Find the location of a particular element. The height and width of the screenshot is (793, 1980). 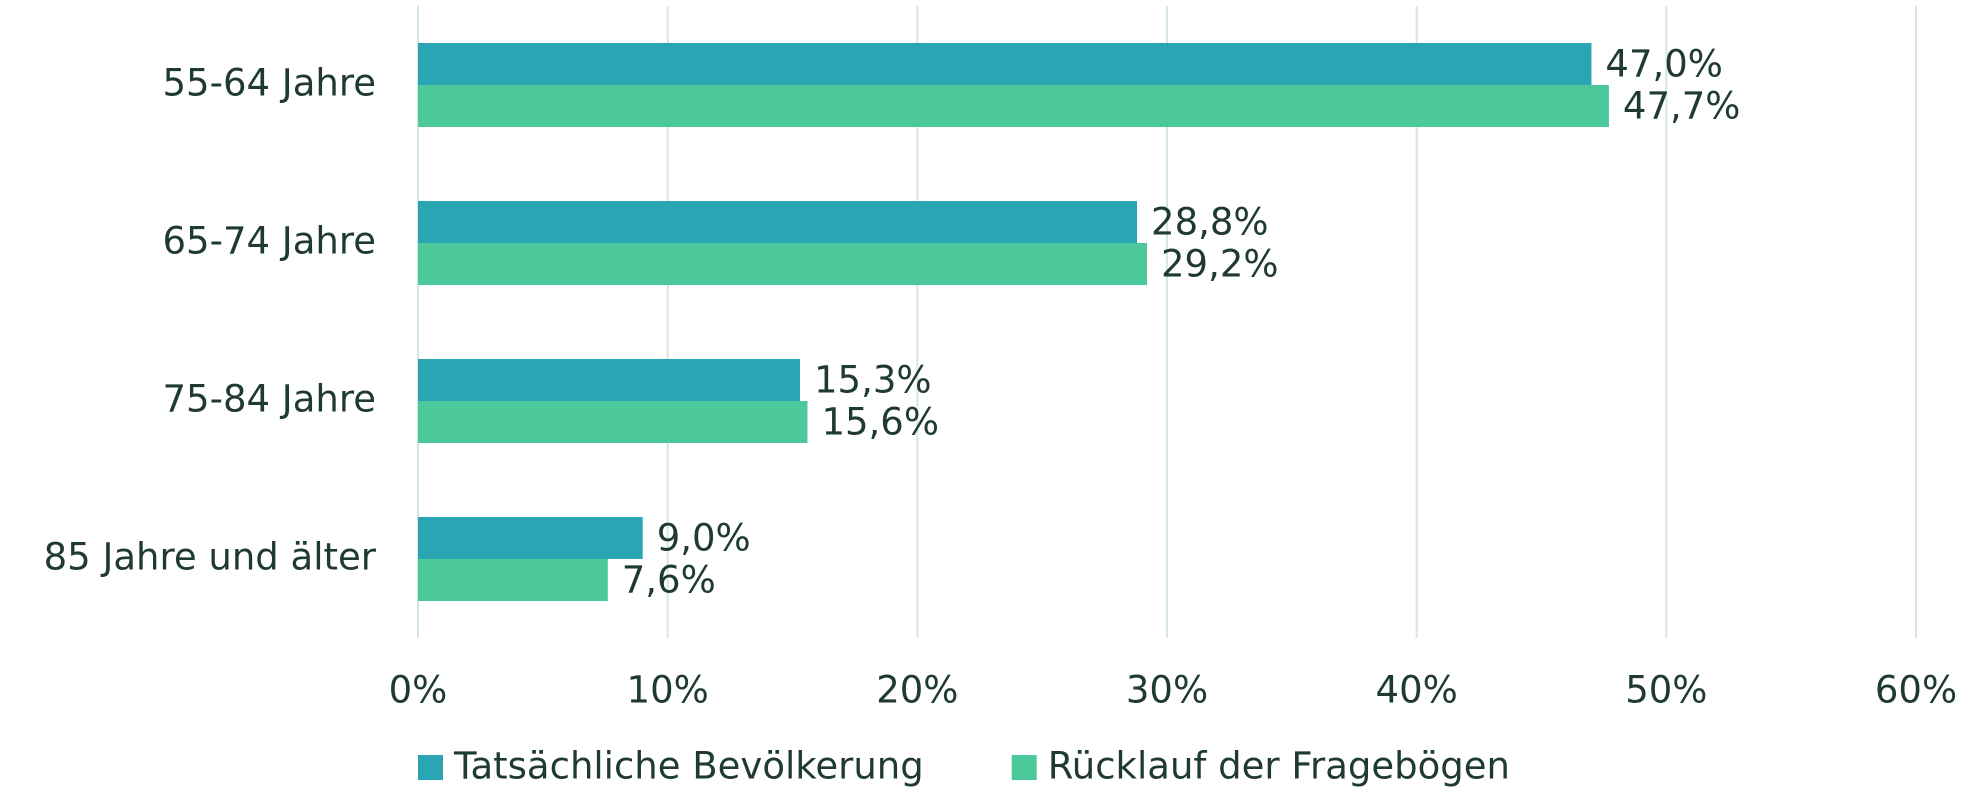

data-label: 15,6% is located at coordinates (880, 422).